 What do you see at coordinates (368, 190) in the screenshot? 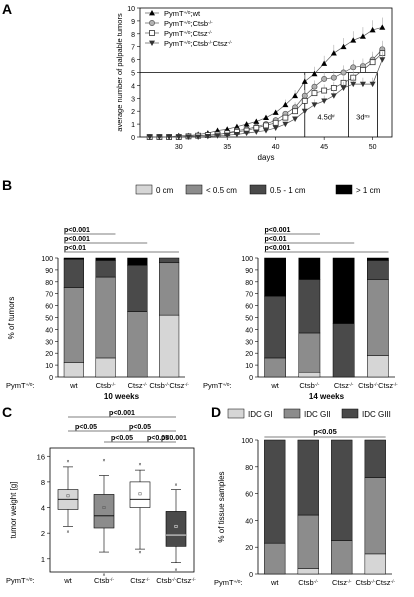
I see `legend-label-b: > 1 cm` at bounding box center [368, 190].